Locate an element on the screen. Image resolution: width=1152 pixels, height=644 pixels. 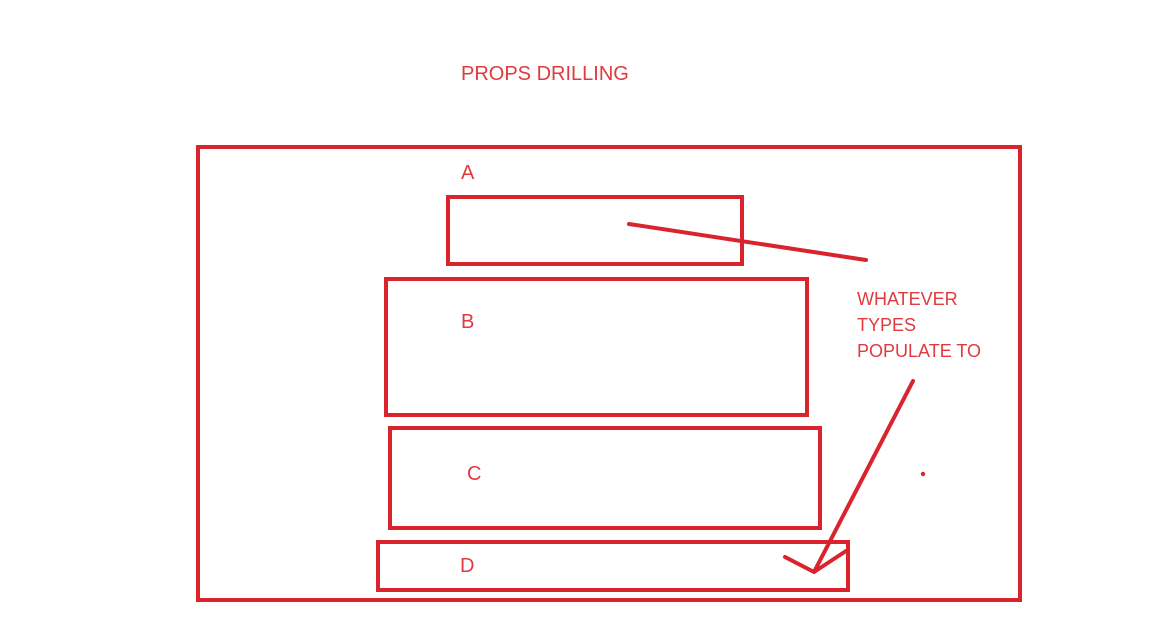
annotation-note: WHATEVER TYPES POPULATE TO is located at coordinates (919, 325).